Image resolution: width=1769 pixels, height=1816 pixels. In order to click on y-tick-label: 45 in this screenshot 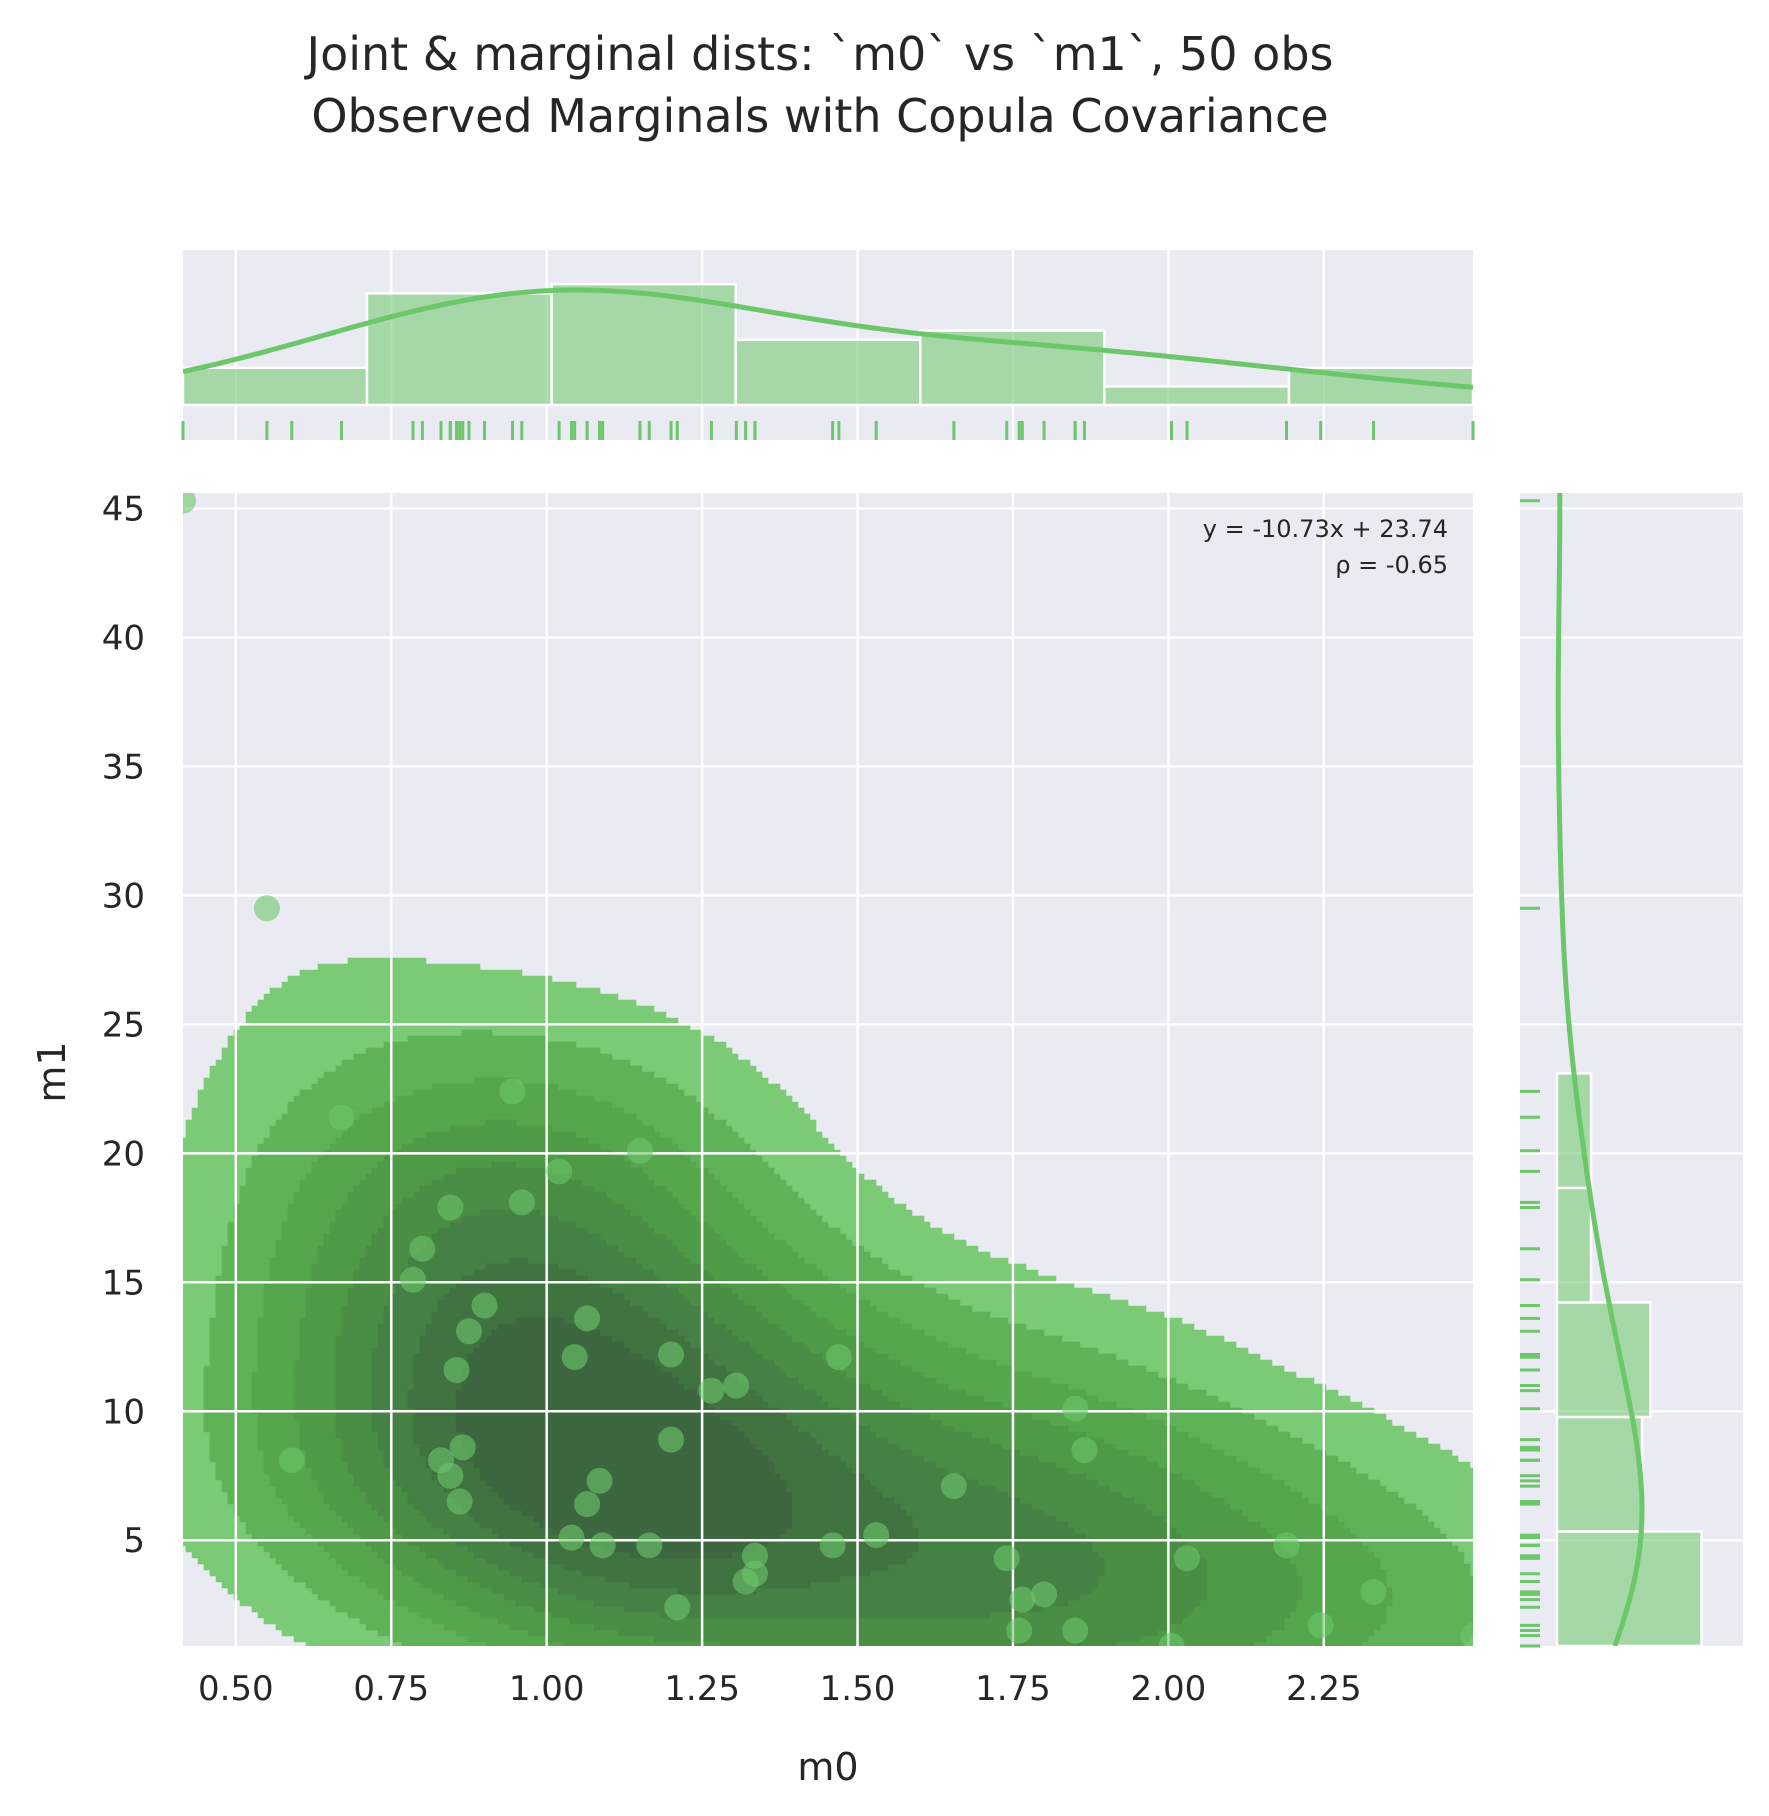, I will do `click(123, 509)`.